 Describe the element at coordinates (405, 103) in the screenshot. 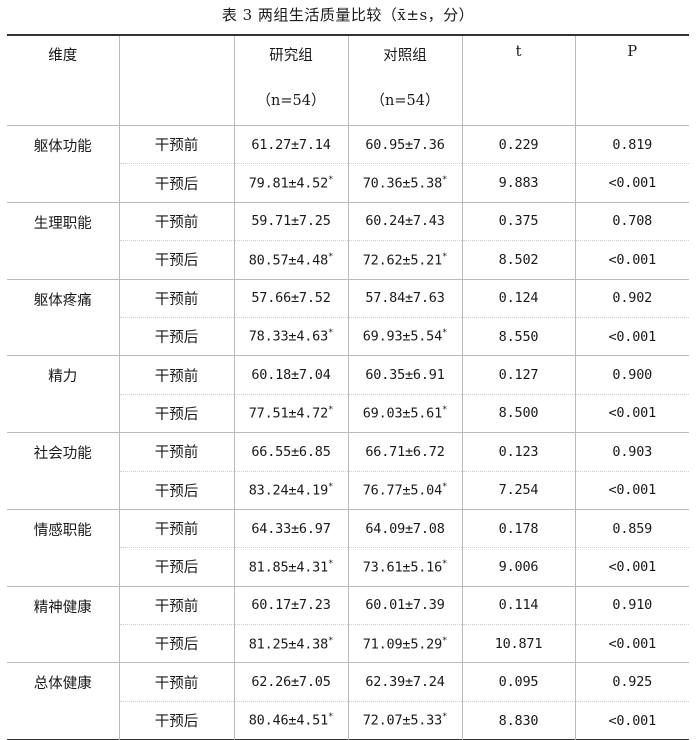

I see `header-control-n: （n=54）` at that location.